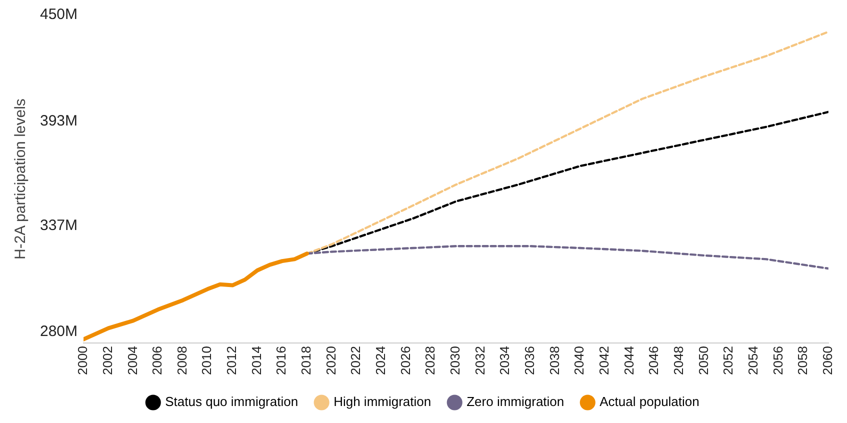 The width and height of the screenshot is (847, 423). Describe the element at coordinates (330, 360) in the screenshot. I see `x-tick-label: 2020` at that location.